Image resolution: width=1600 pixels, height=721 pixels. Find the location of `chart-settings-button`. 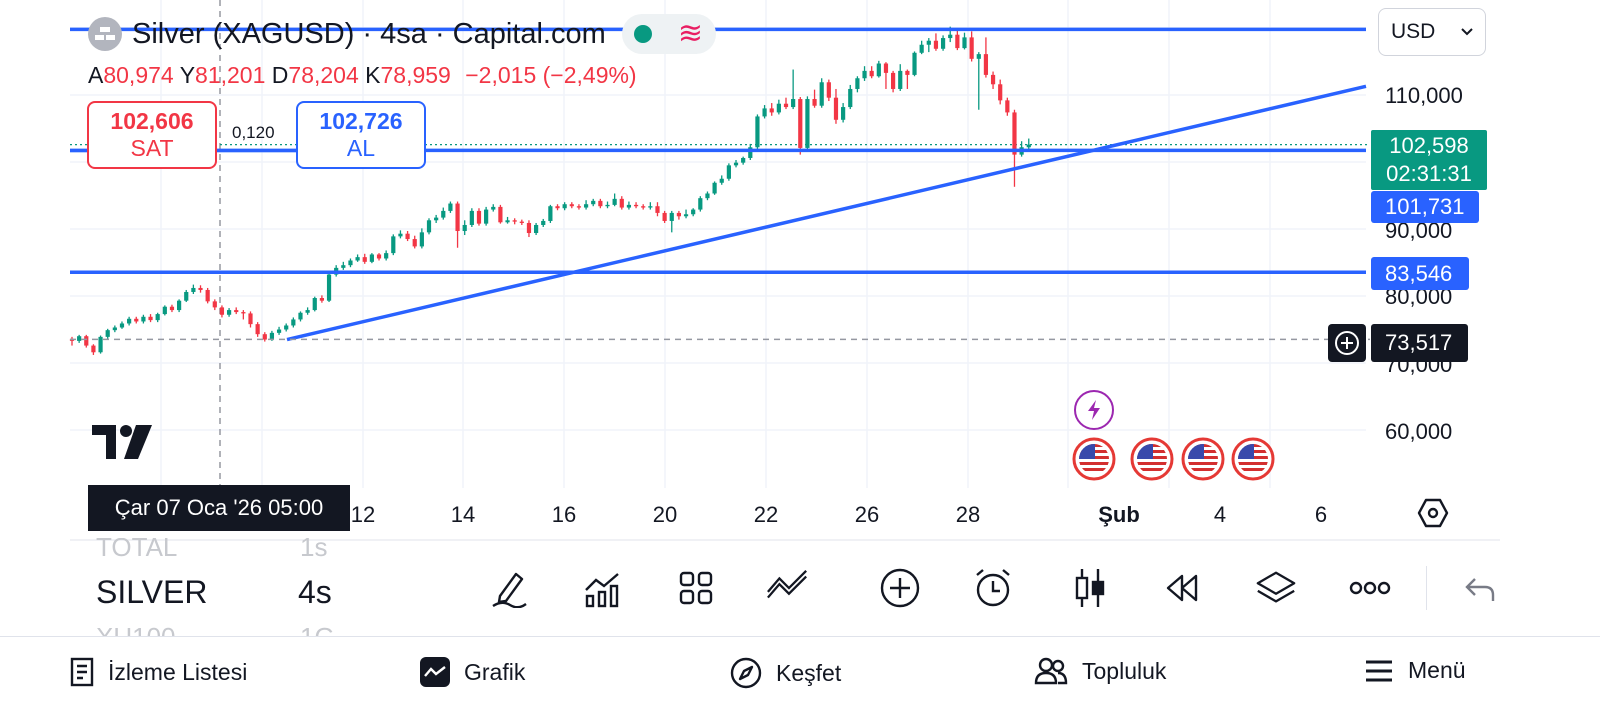

chart-settings-button is located at coordinates (1433, 515).